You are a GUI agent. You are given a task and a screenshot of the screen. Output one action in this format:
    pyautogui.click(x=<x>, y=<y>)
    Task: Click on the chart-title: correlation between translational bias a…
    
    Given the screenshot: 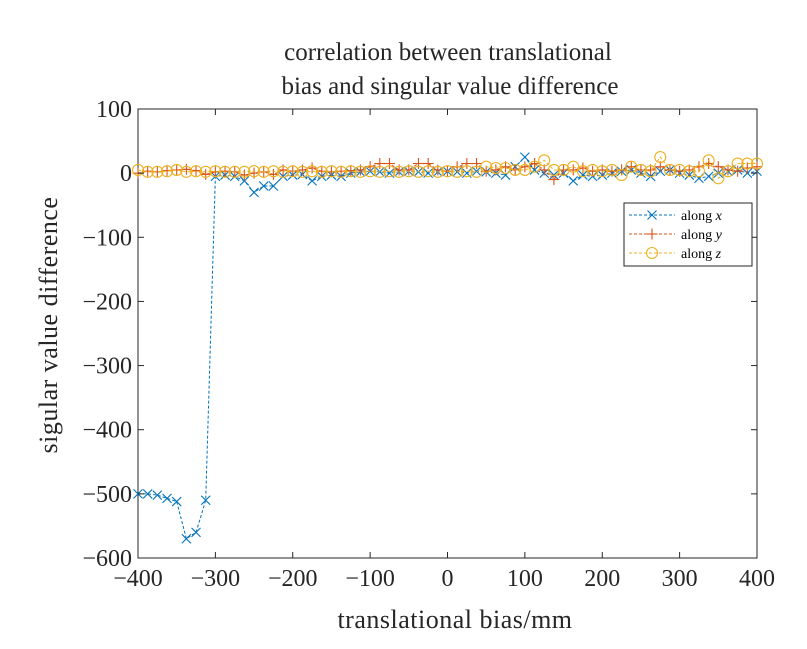 What is the action you would take?
    pyautogui.click(x=450, y=69)
    